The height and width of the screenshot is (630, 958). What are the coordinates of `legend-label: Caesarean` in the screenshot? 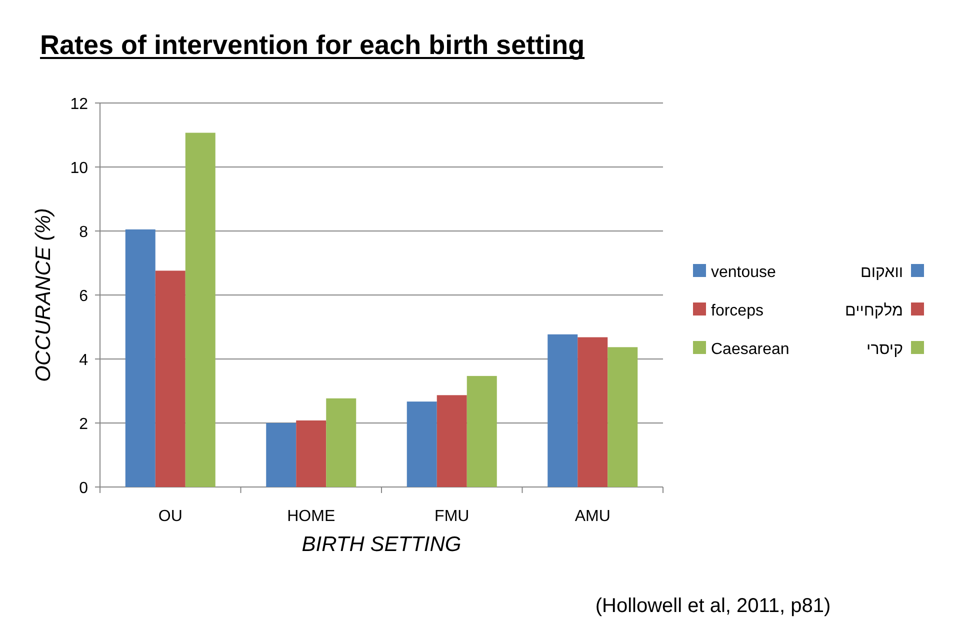 It's located at (750, 349).